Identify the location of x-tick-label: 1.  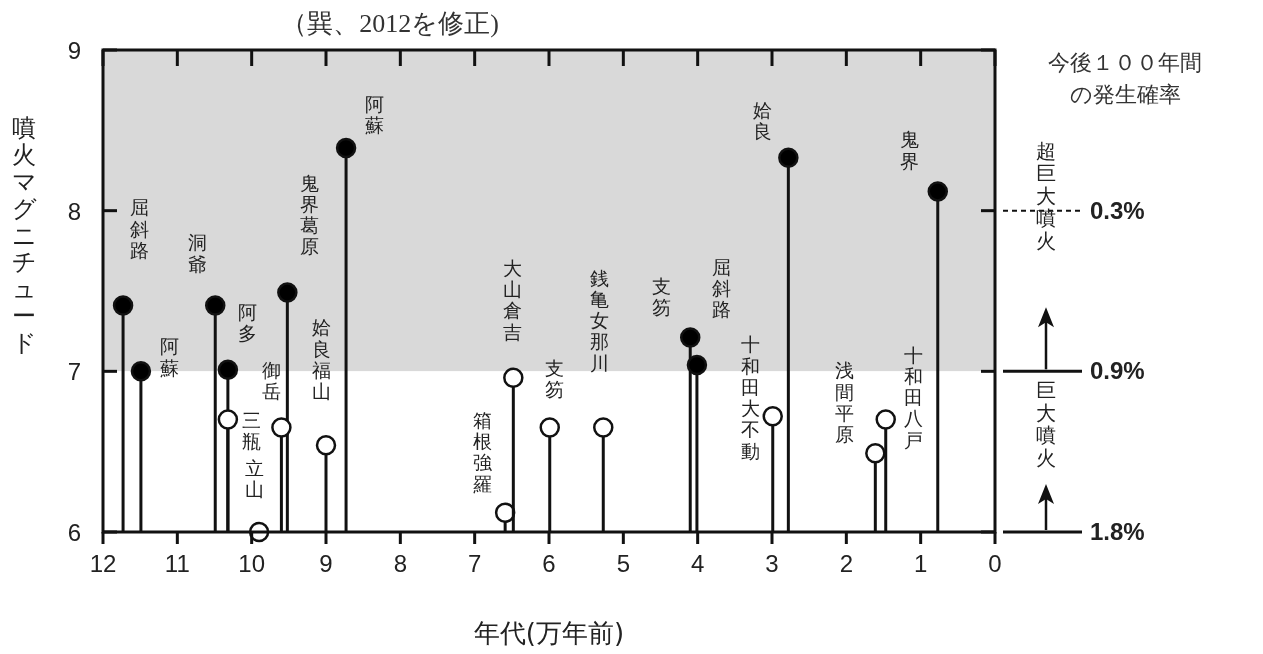
(920, 563).